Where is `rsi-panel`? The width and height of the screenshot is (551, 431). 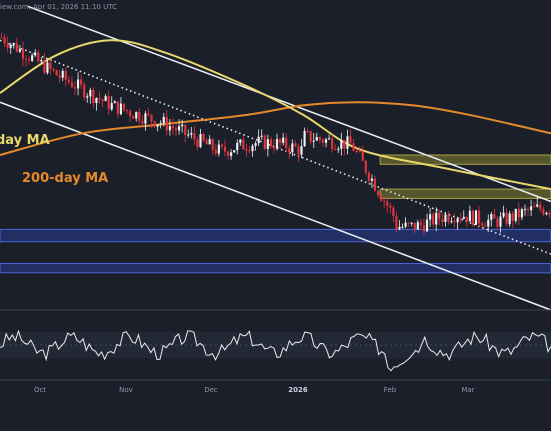
rsi-panel is located at coordinates (275, 350).